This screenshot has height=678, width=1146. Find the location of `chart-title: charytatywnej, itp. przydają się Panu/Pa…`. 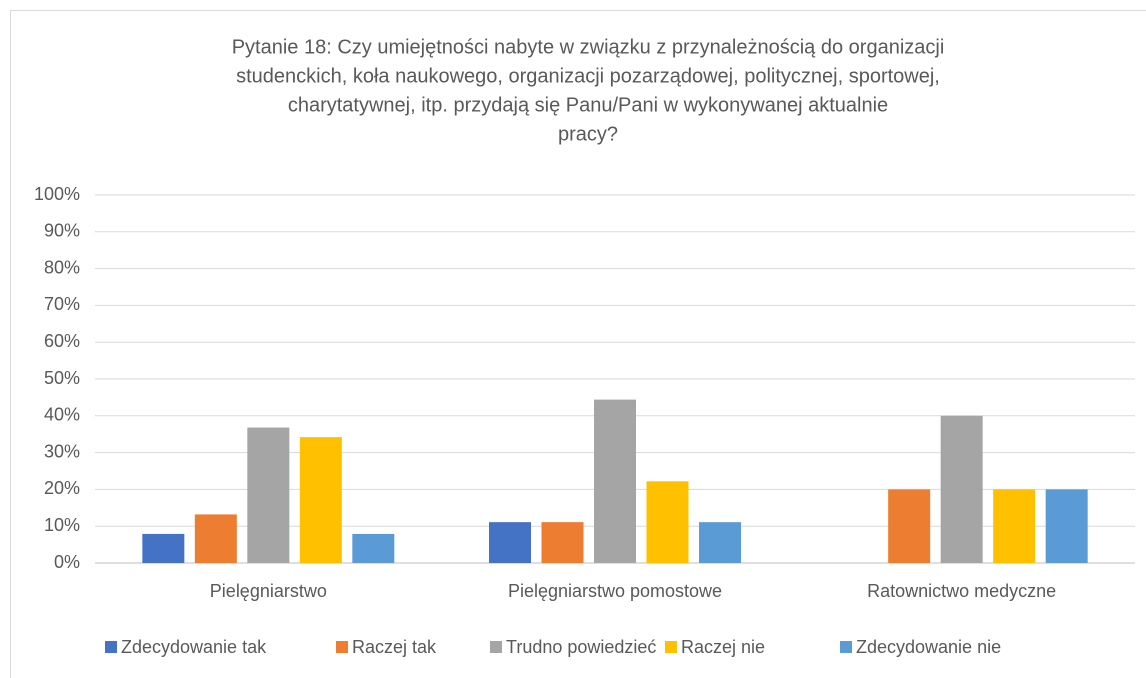

chart-title: charytatywnej, itp. przydają się Panu/Pa… is located at coordinates (588, 105).